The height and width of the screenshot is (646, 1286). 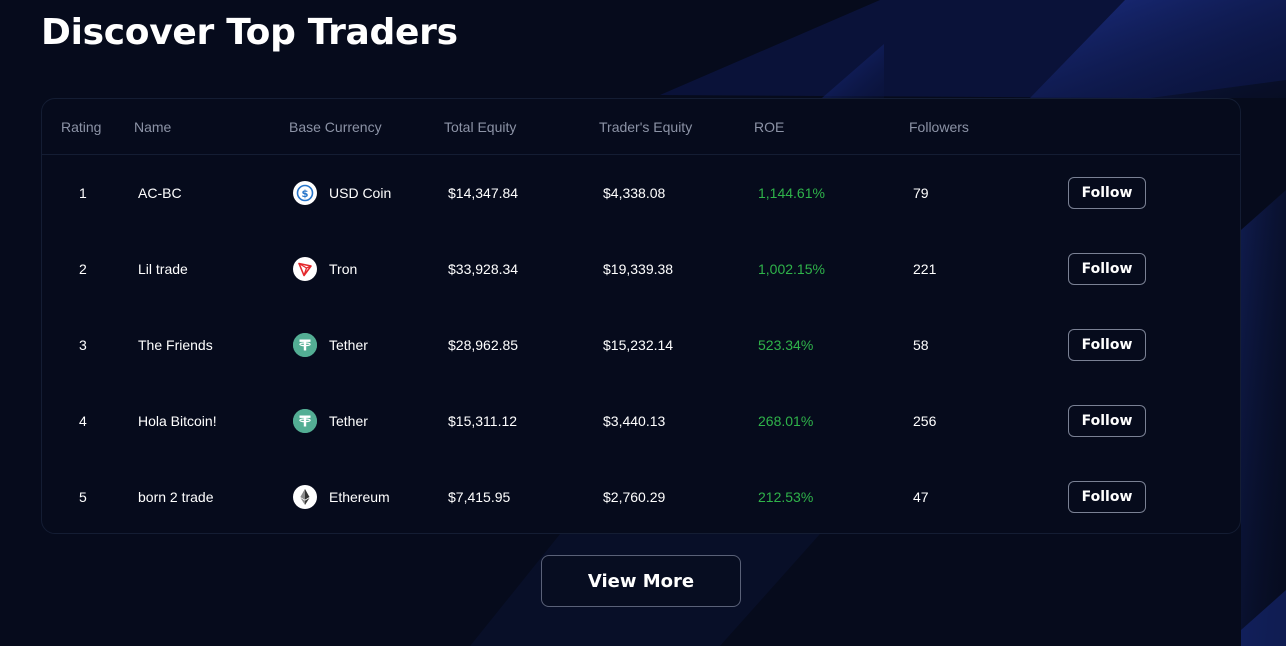 I want to click on rating-cell: 1, so click(x=83, y=193).